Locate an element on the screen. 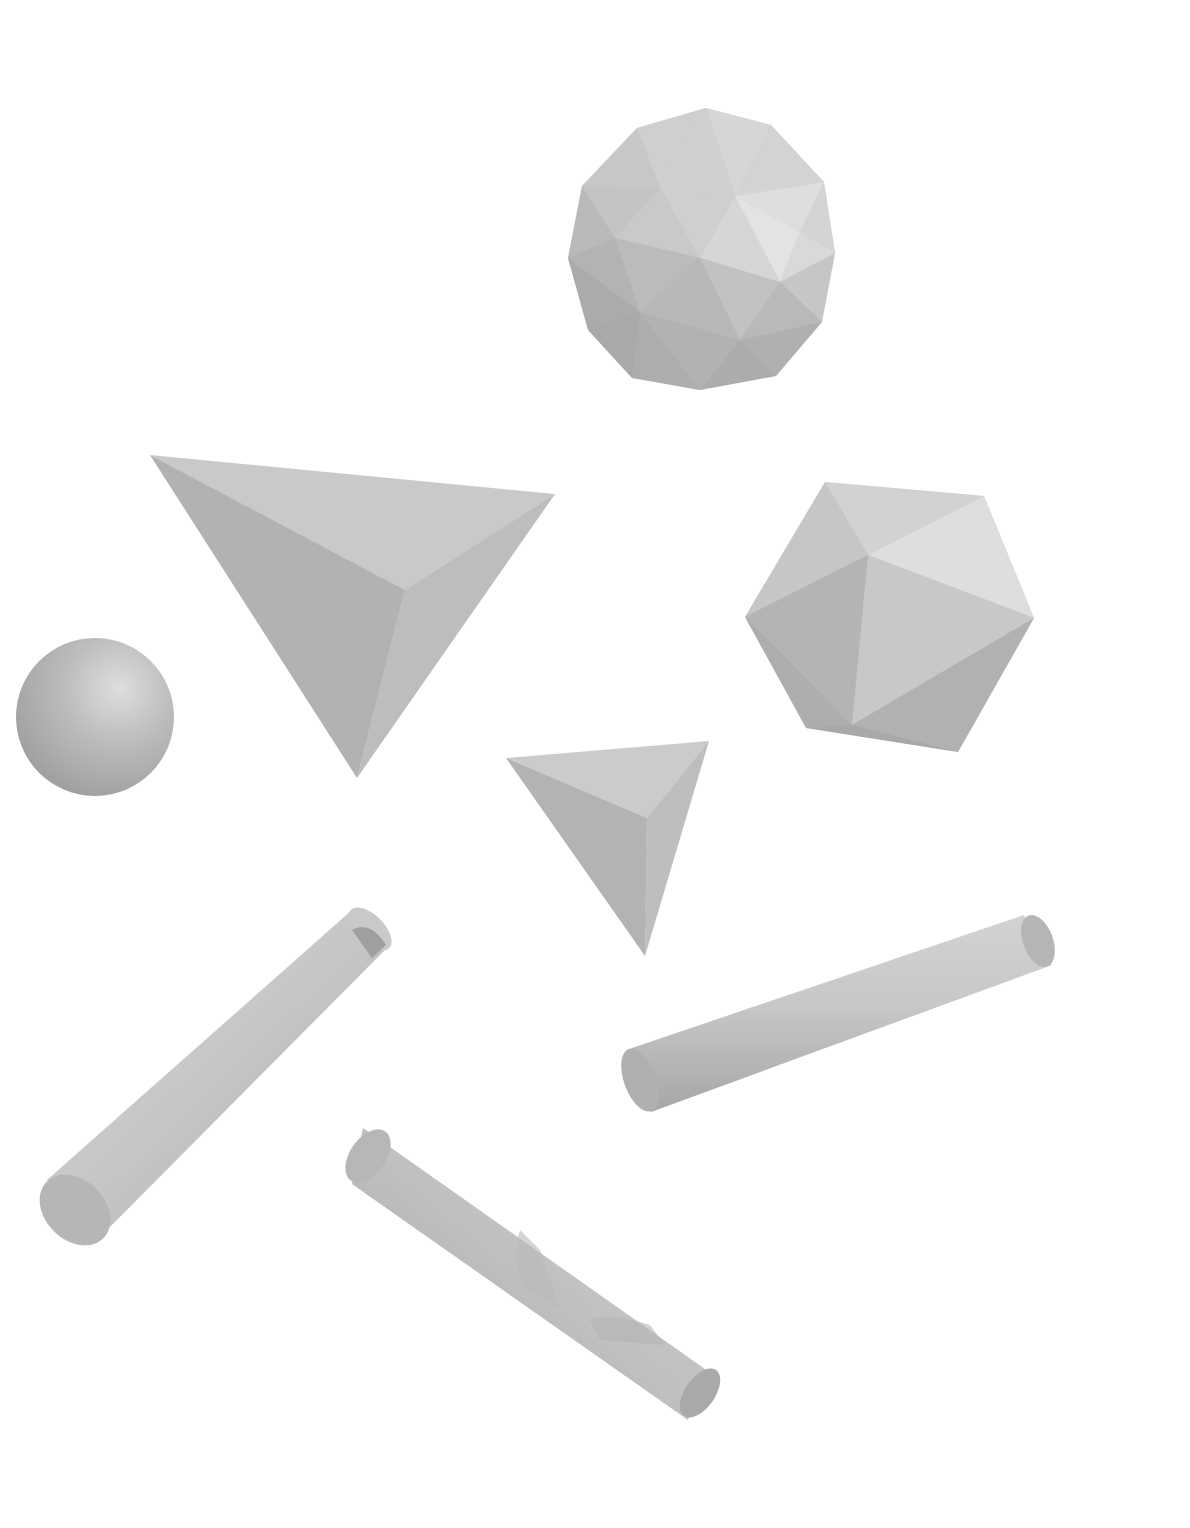 The width and height of the screenshot is (1190, 1528). geodesic-sphere is located at coordinates (701, 249).